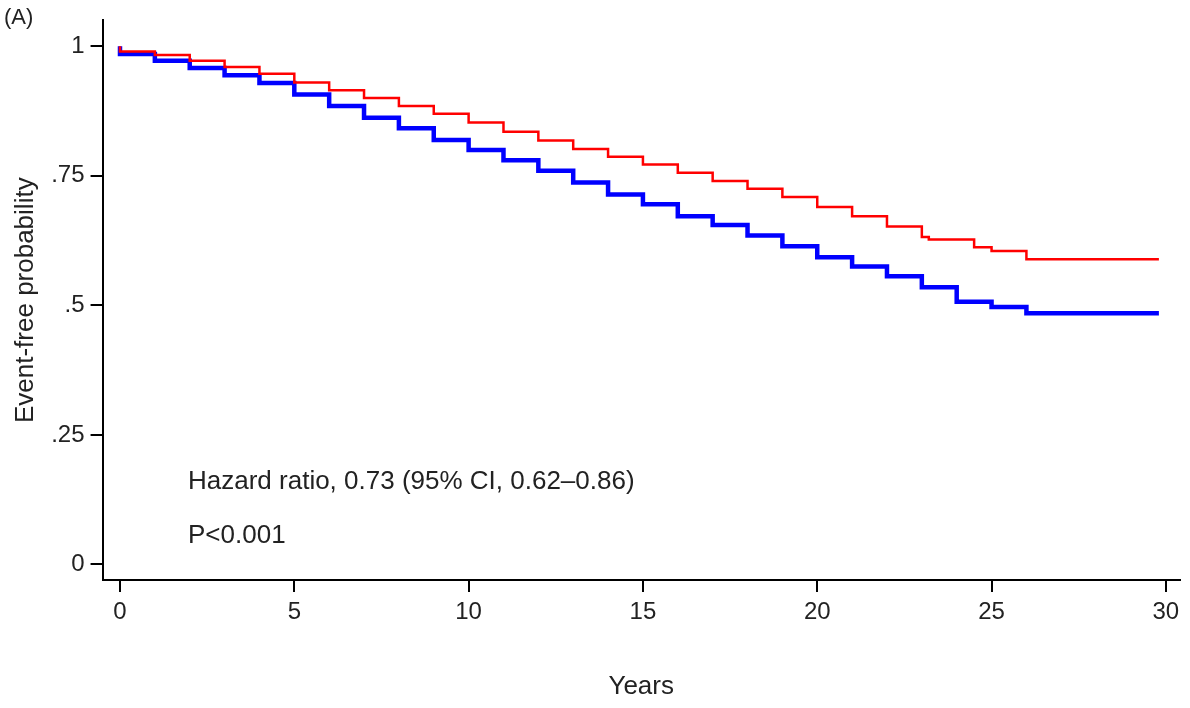 The image size is (1190, 708). What do you see at coordinates (78, 563) in the screenshot?
I see `y-tick-label: 0` at bounding box center [78, 563].